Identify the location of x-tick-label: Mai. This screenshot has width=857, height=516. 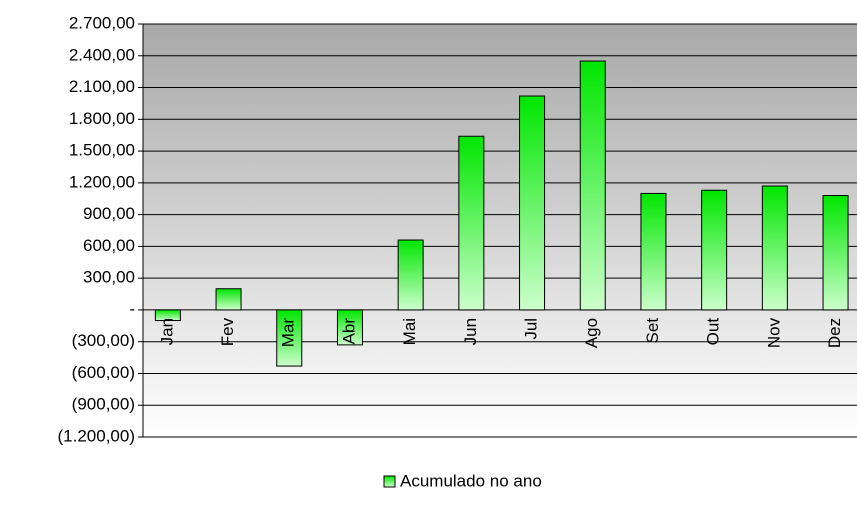
(409, 331).